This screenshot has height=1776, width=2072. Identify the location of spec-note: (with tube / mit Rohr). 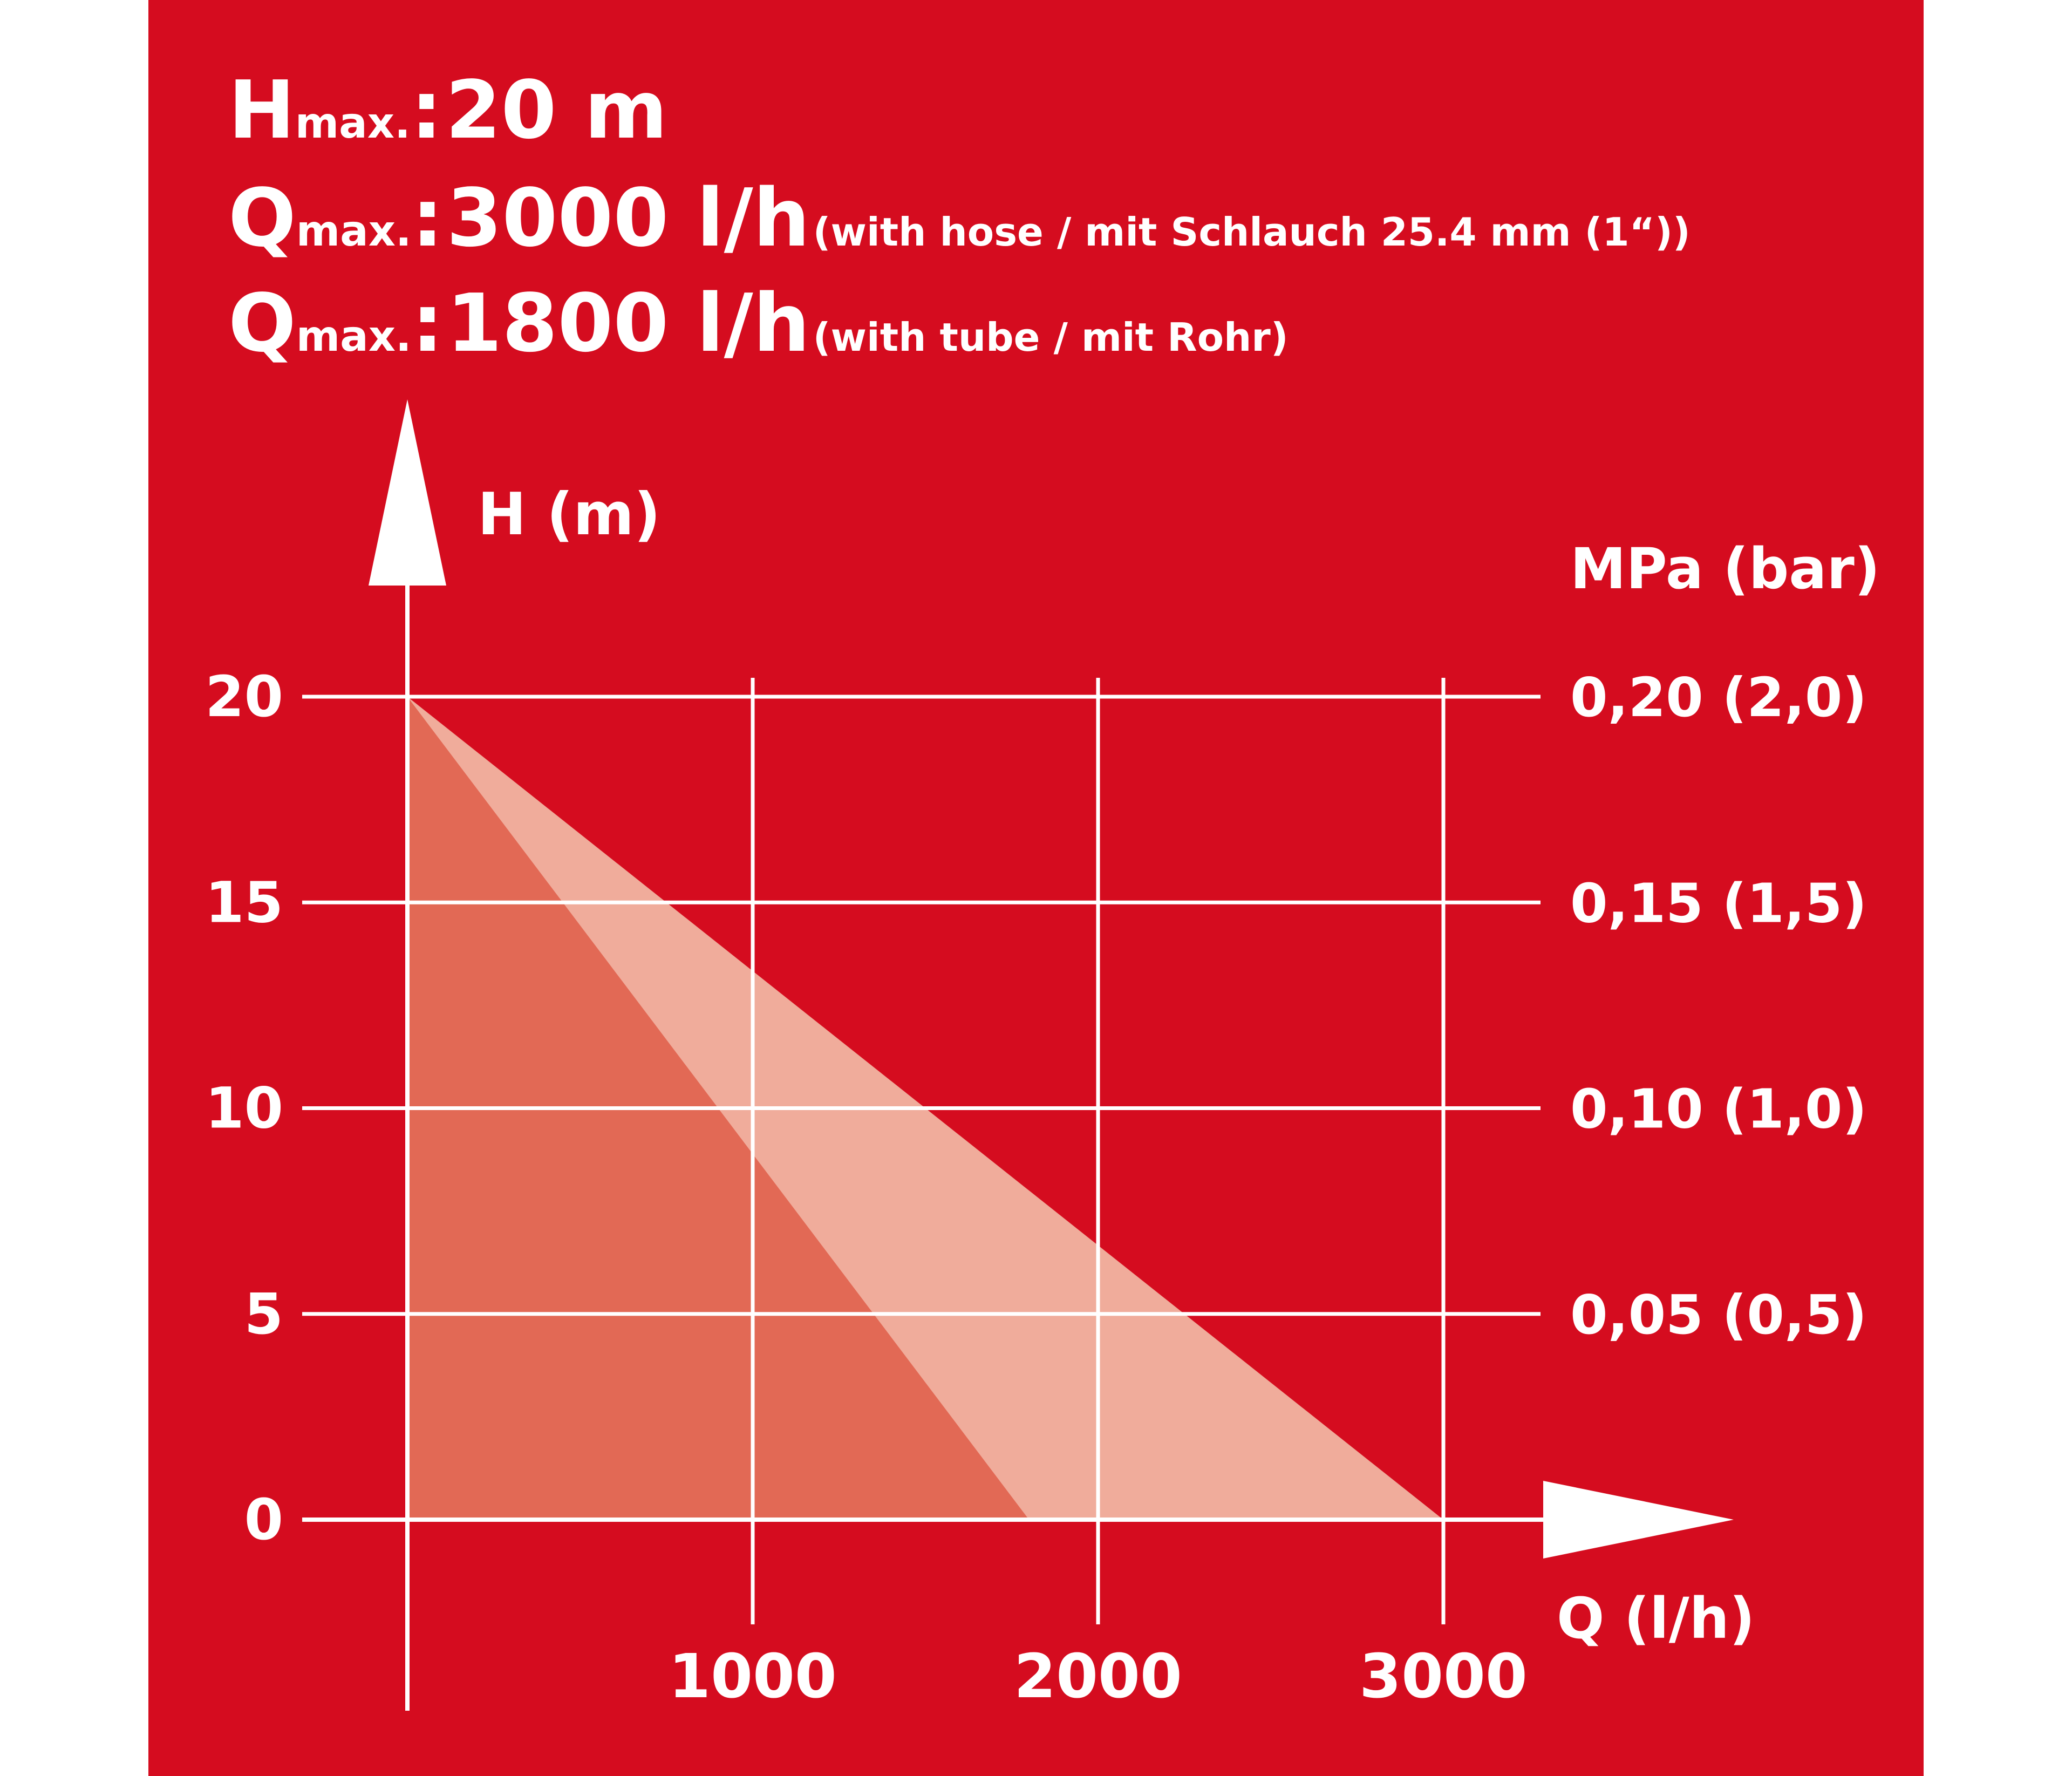
(1051, 337).